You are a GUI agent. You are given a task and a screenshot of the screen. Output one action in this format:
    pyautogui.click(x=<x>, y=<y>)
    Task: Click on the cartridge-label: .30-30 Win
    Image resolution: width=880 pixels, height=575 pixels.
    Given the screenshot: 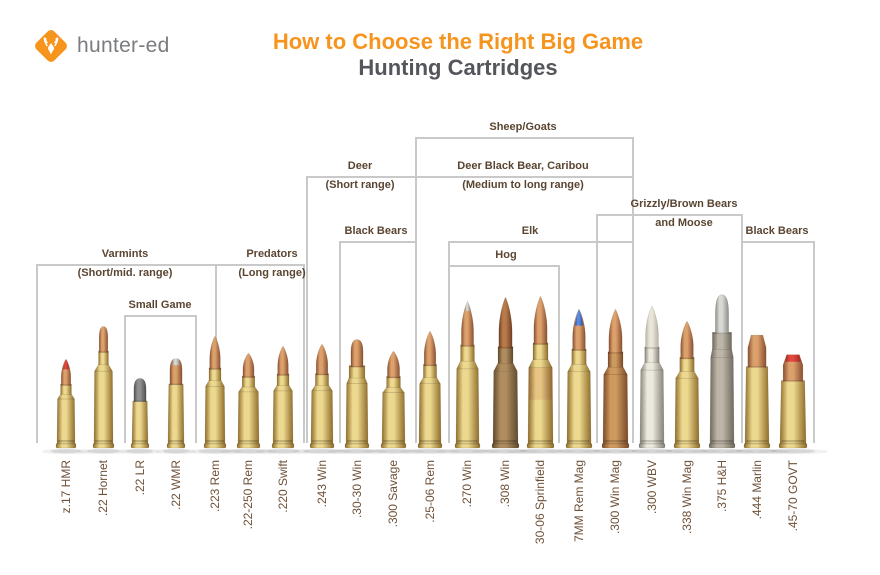 What is the action you would take?
    pyautogui.click(x=357, y=489)
    